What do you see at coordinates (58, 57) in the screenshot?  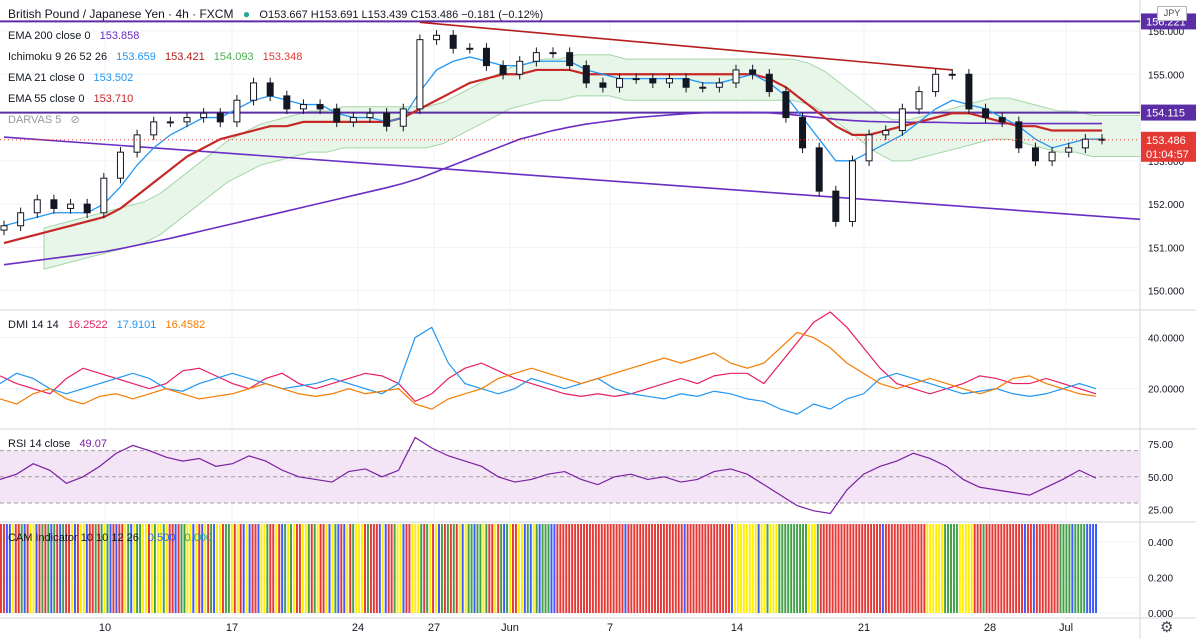 I see `ichimoku-label: Ichimoku 9 26 52 26` at bounding box center [58, 57].